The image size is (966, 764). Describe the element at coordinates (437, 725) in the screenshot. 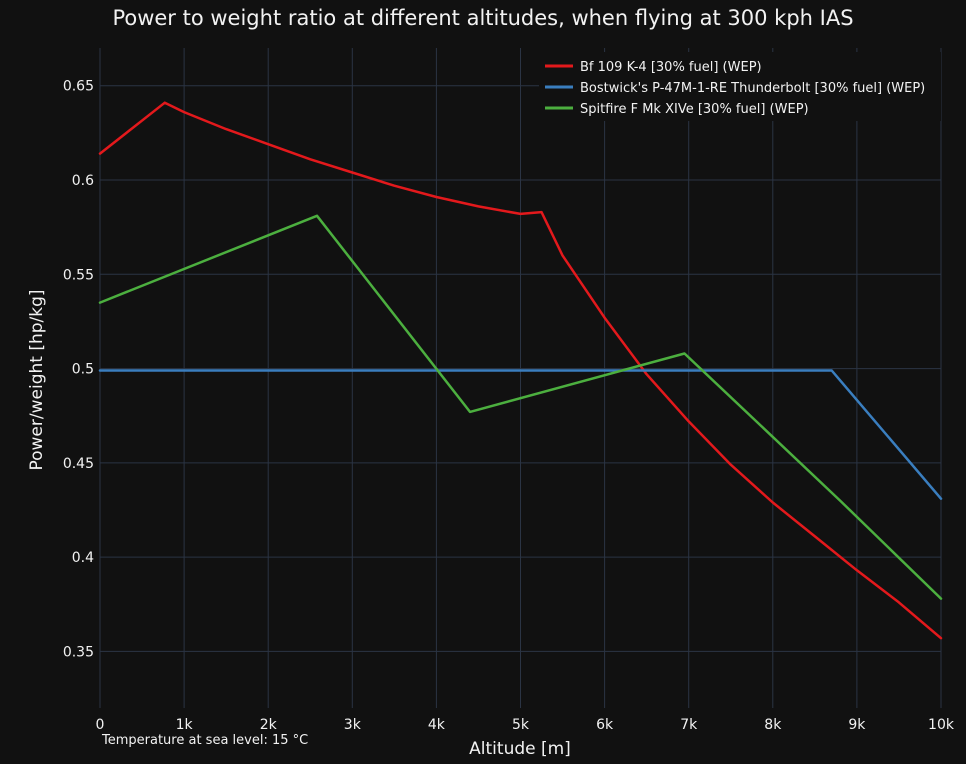

I see `x-tick-label: 4k` at that location.